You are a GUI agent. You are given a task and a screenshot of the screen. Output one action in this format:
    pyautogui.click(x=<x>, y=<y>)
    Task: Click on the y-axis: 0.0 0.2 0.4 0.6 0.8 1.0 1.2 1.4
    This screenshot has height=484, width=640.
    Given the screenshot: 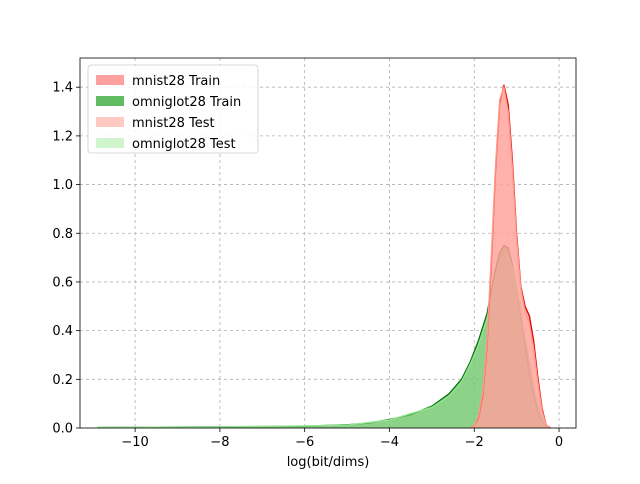 What is the action you would take?
    pyautogui.click(x=66, y=259)
    